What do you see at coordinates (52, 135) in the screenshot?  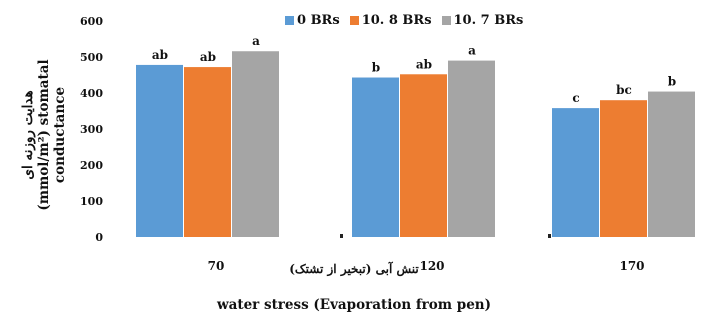 I see `y-axis-label-english: (mmol/m²) stomatal conductance` at bounding box center [52, 135].